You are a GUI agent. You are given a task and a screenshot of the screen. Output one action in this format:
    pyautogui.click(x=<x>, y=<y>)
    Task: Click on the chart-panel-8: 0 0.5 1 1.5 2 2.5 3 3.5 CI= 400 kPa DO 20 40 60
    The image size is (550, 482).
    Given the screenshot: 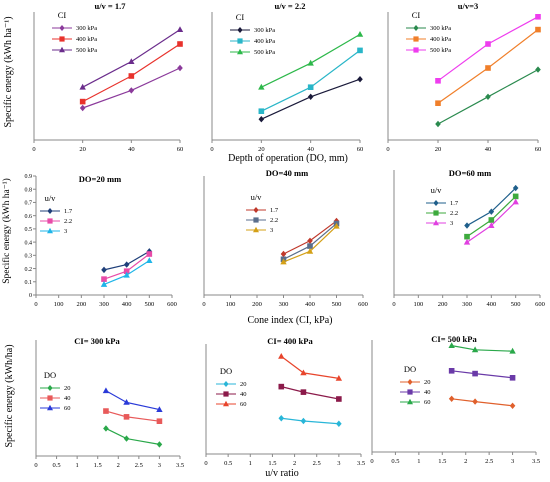 What is the action you would take?
    pyautogui.click(x=284, y=401)
    